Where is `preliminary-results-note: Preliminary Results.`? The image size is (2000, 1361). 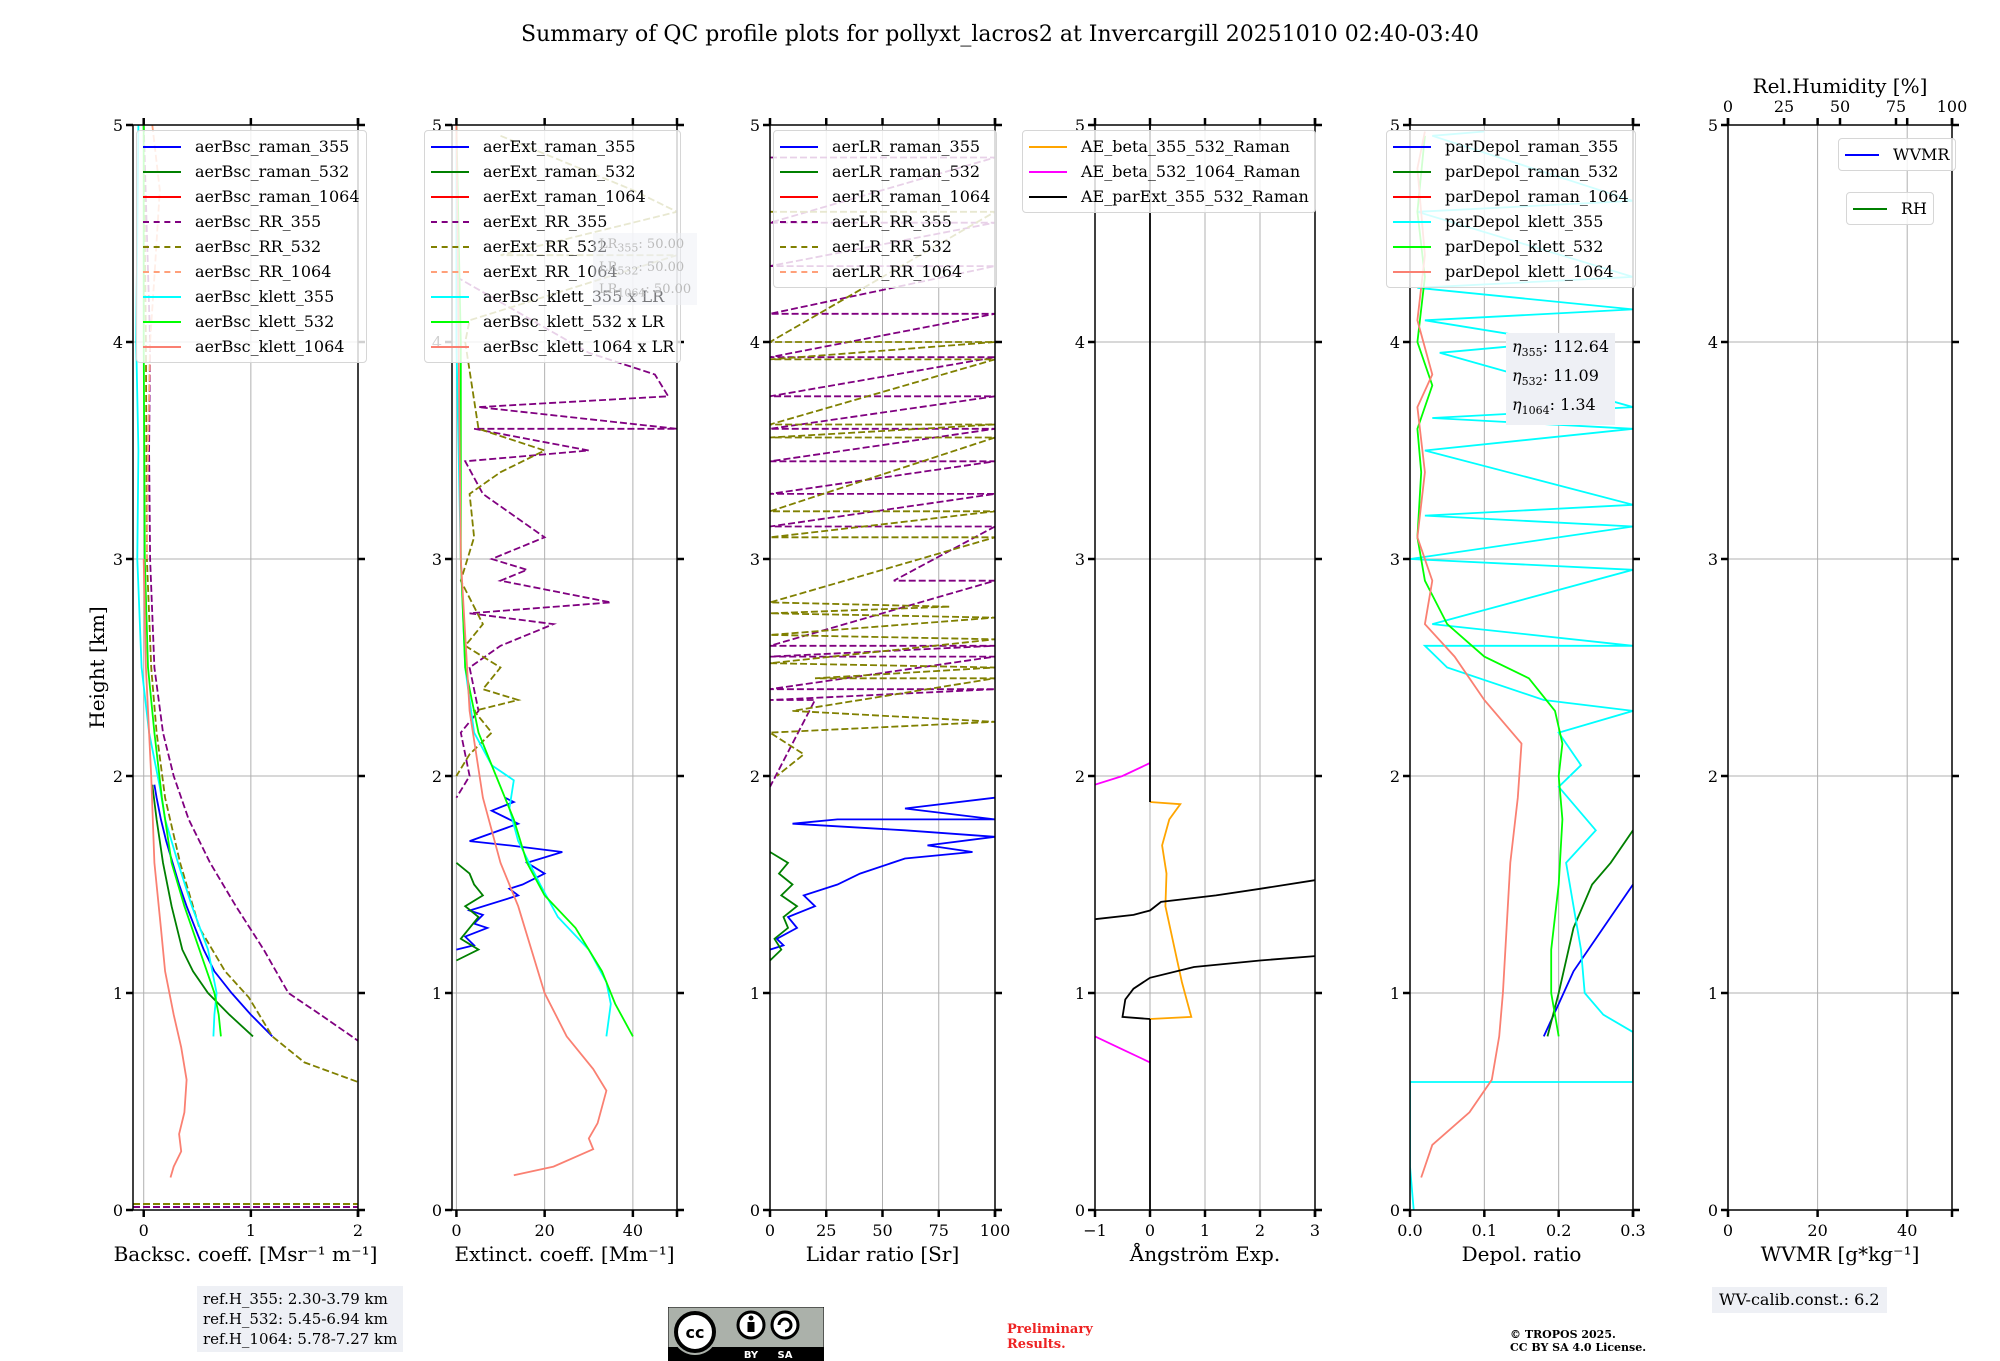
preliminary-results-note: Preliminary Results. is located at coordinates (1050, 1337).